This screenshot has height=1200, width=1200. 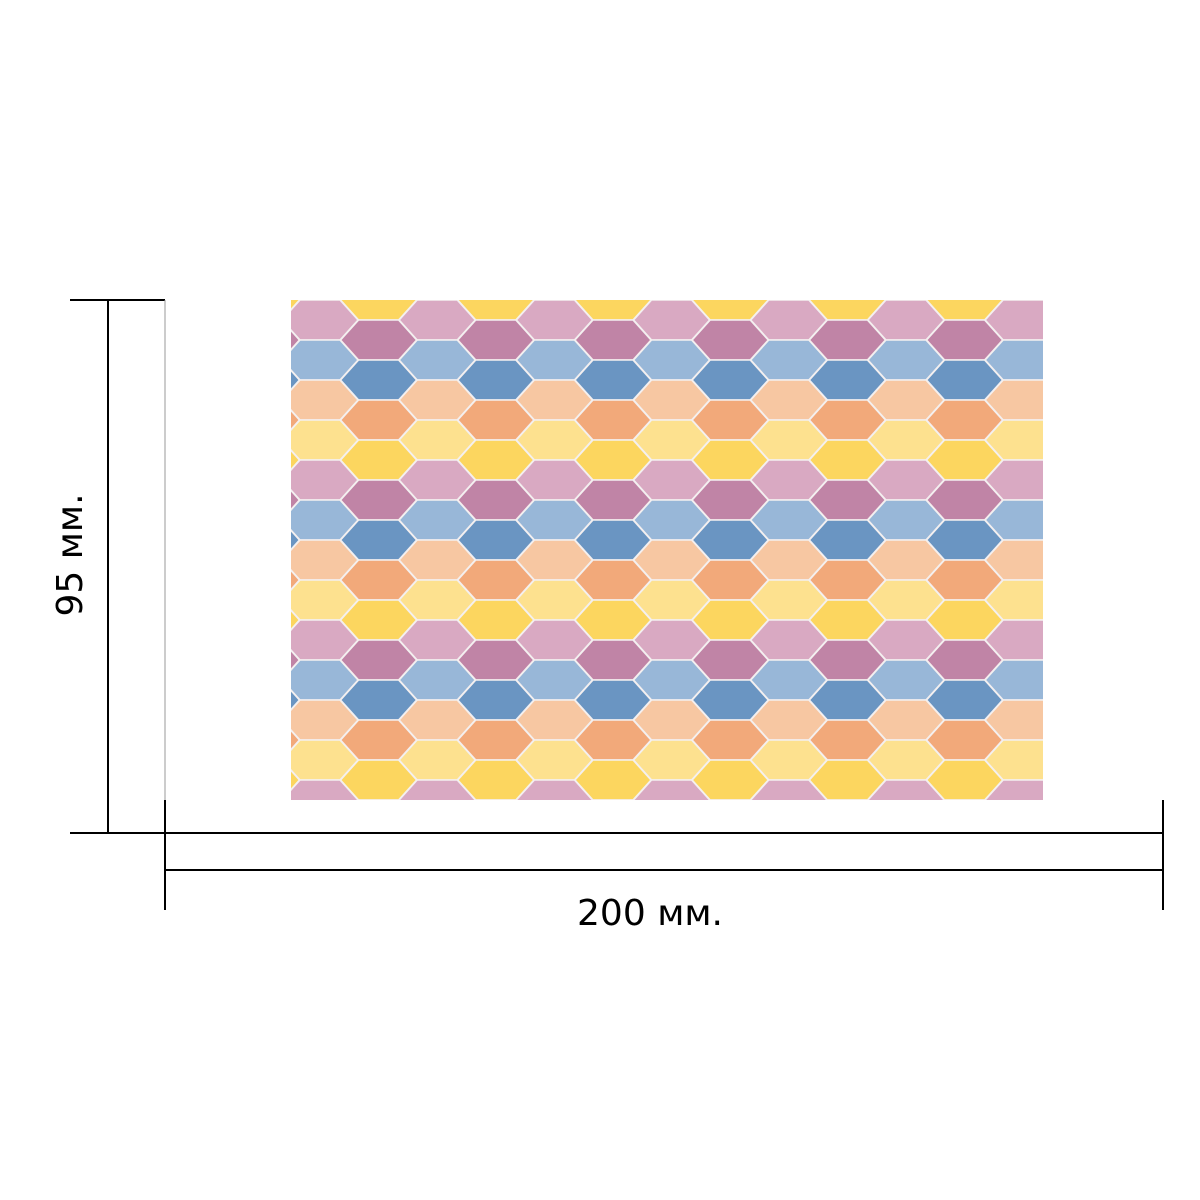 I want to click on height-label: 95 мм., so click(x=70, y=554).